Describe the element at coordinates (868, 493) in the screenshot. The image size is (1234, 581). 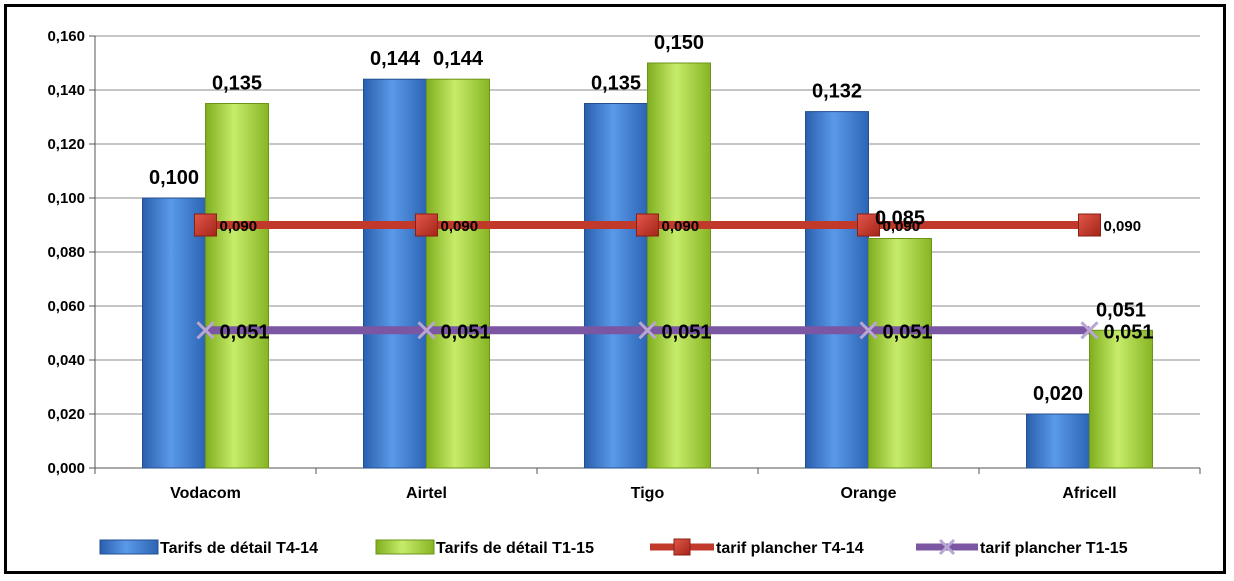
I see `x-category-label: Orange` at that location.